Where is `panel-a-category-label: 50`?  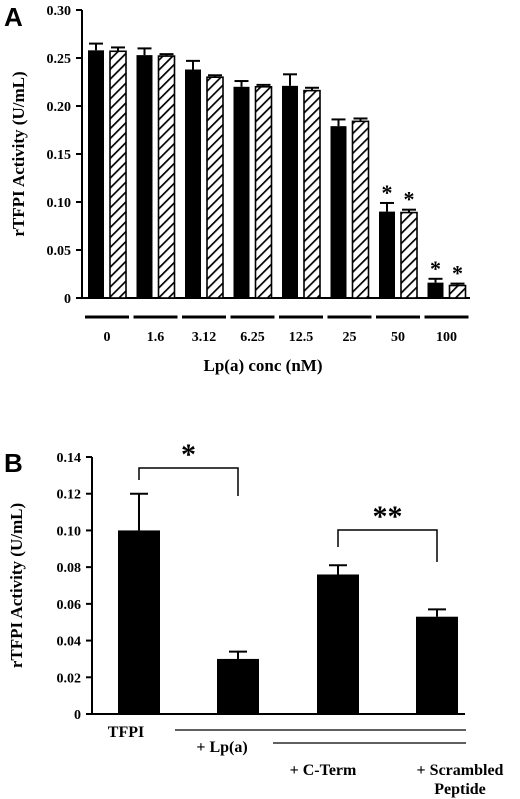 panel-a-category-label: 50 is located at coordinates (398, 337).